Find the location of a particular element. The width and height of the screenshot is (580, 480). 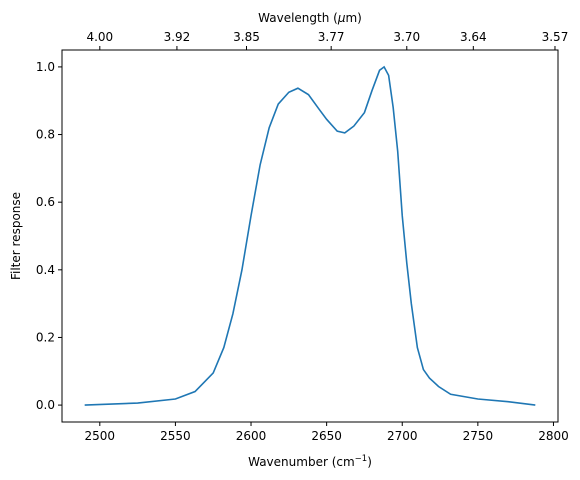

x-tick-label: 2700 is located at coordinates (402, 436).